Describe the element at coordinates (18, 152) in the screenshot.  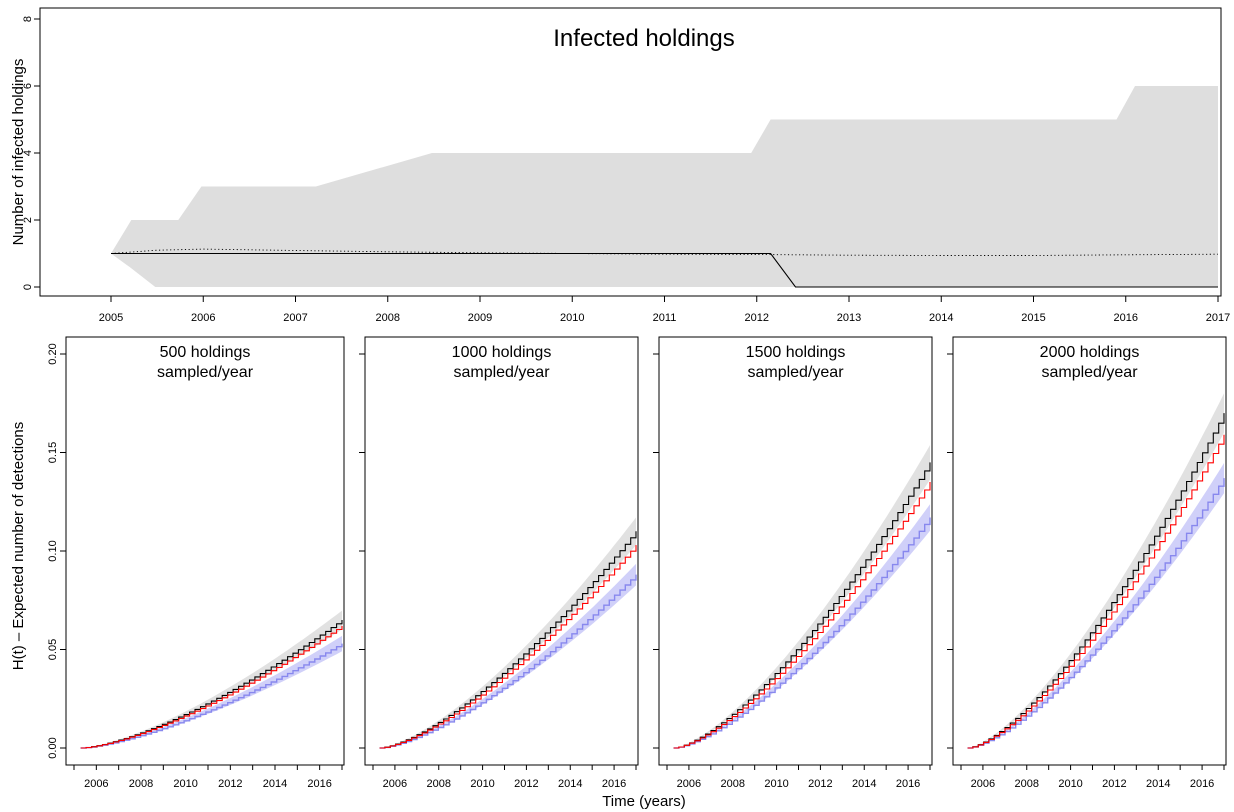
I see `infected-holdings-ylabel: Number of infected holdings` at that location.